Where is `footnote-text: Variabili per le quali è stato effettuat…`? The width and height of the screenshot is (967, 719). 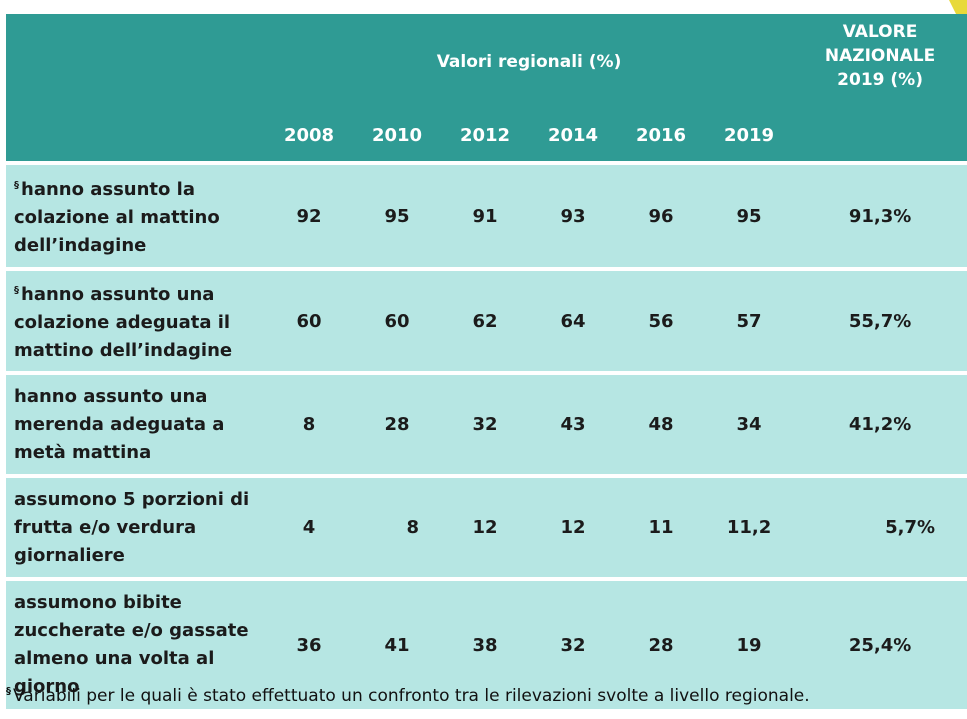 footnote-text: Variabili per le quali è stato effettuat… is located at coordinates (411, 696).